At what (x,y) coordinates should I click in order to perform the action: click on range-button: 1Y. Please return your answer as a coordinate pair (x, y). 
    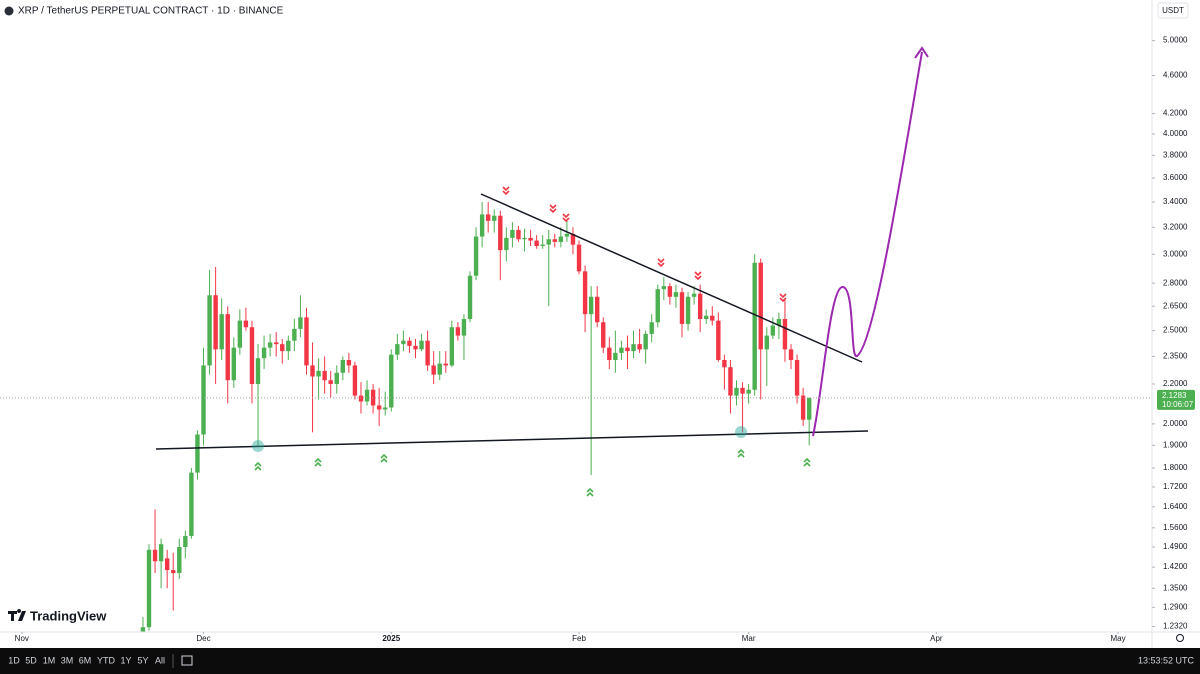
    Looking at the image, I should click on (125, 660).